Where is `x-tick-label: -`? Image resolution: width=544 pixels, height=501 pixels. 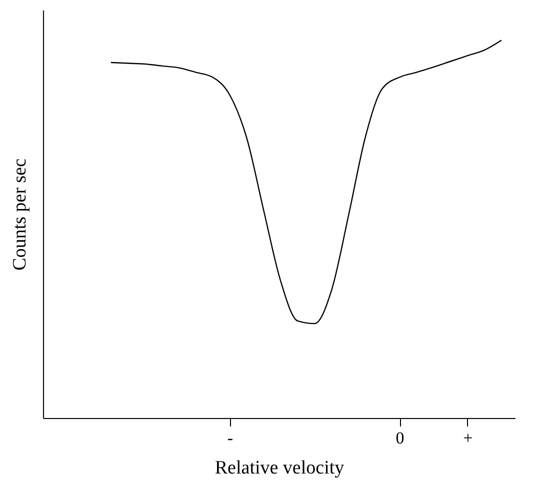 x-tick-label: - is located at coordinates (230, 438).